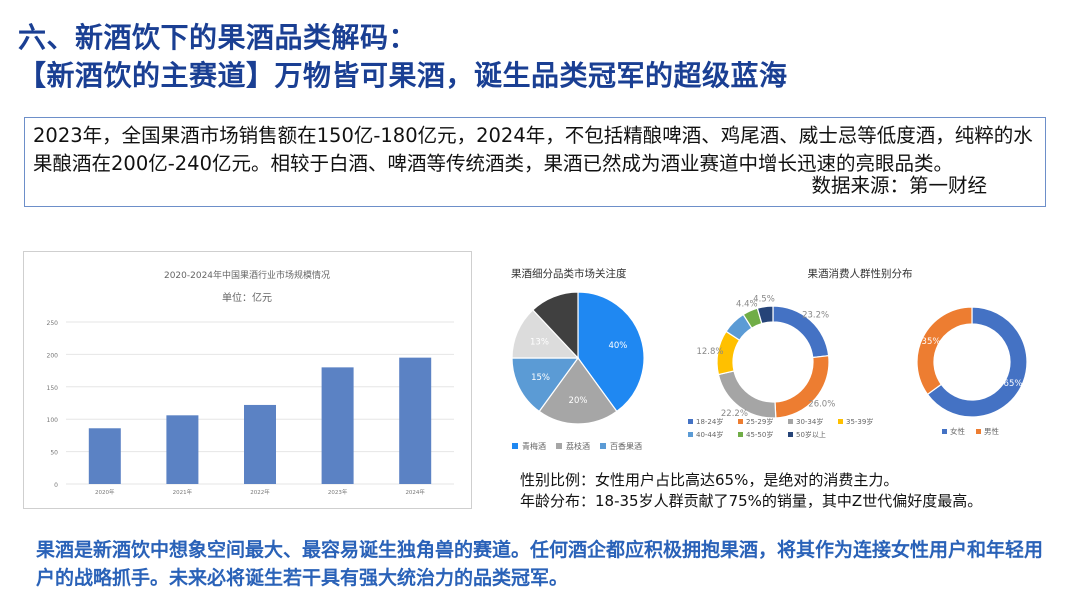  I want to click on gender-stat: 性别比例：女性用户占比高达65%，是绝对的消费主力。, so click(709, 480).